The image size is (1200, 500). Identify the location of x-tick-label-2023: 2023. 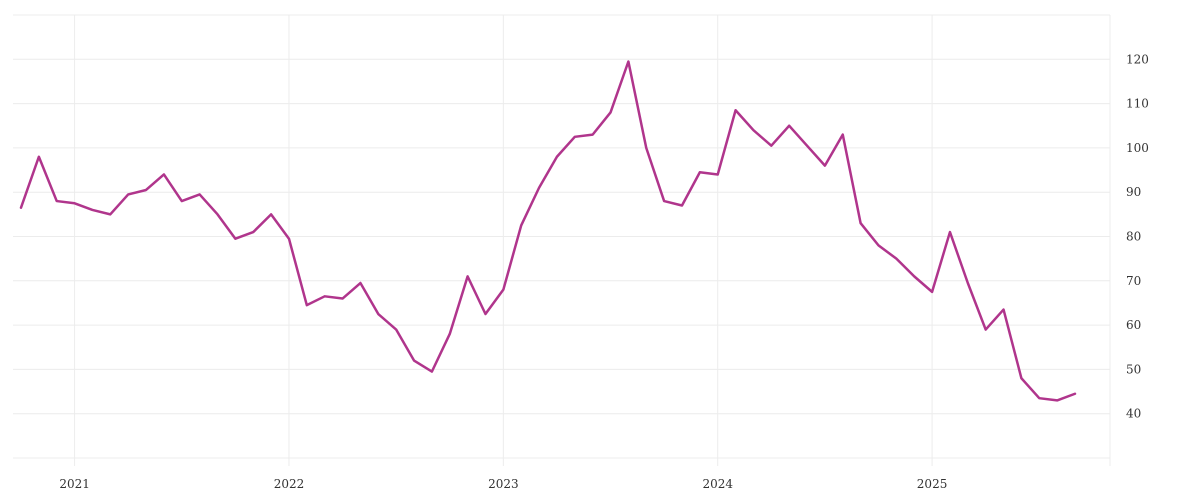
(503, 484).